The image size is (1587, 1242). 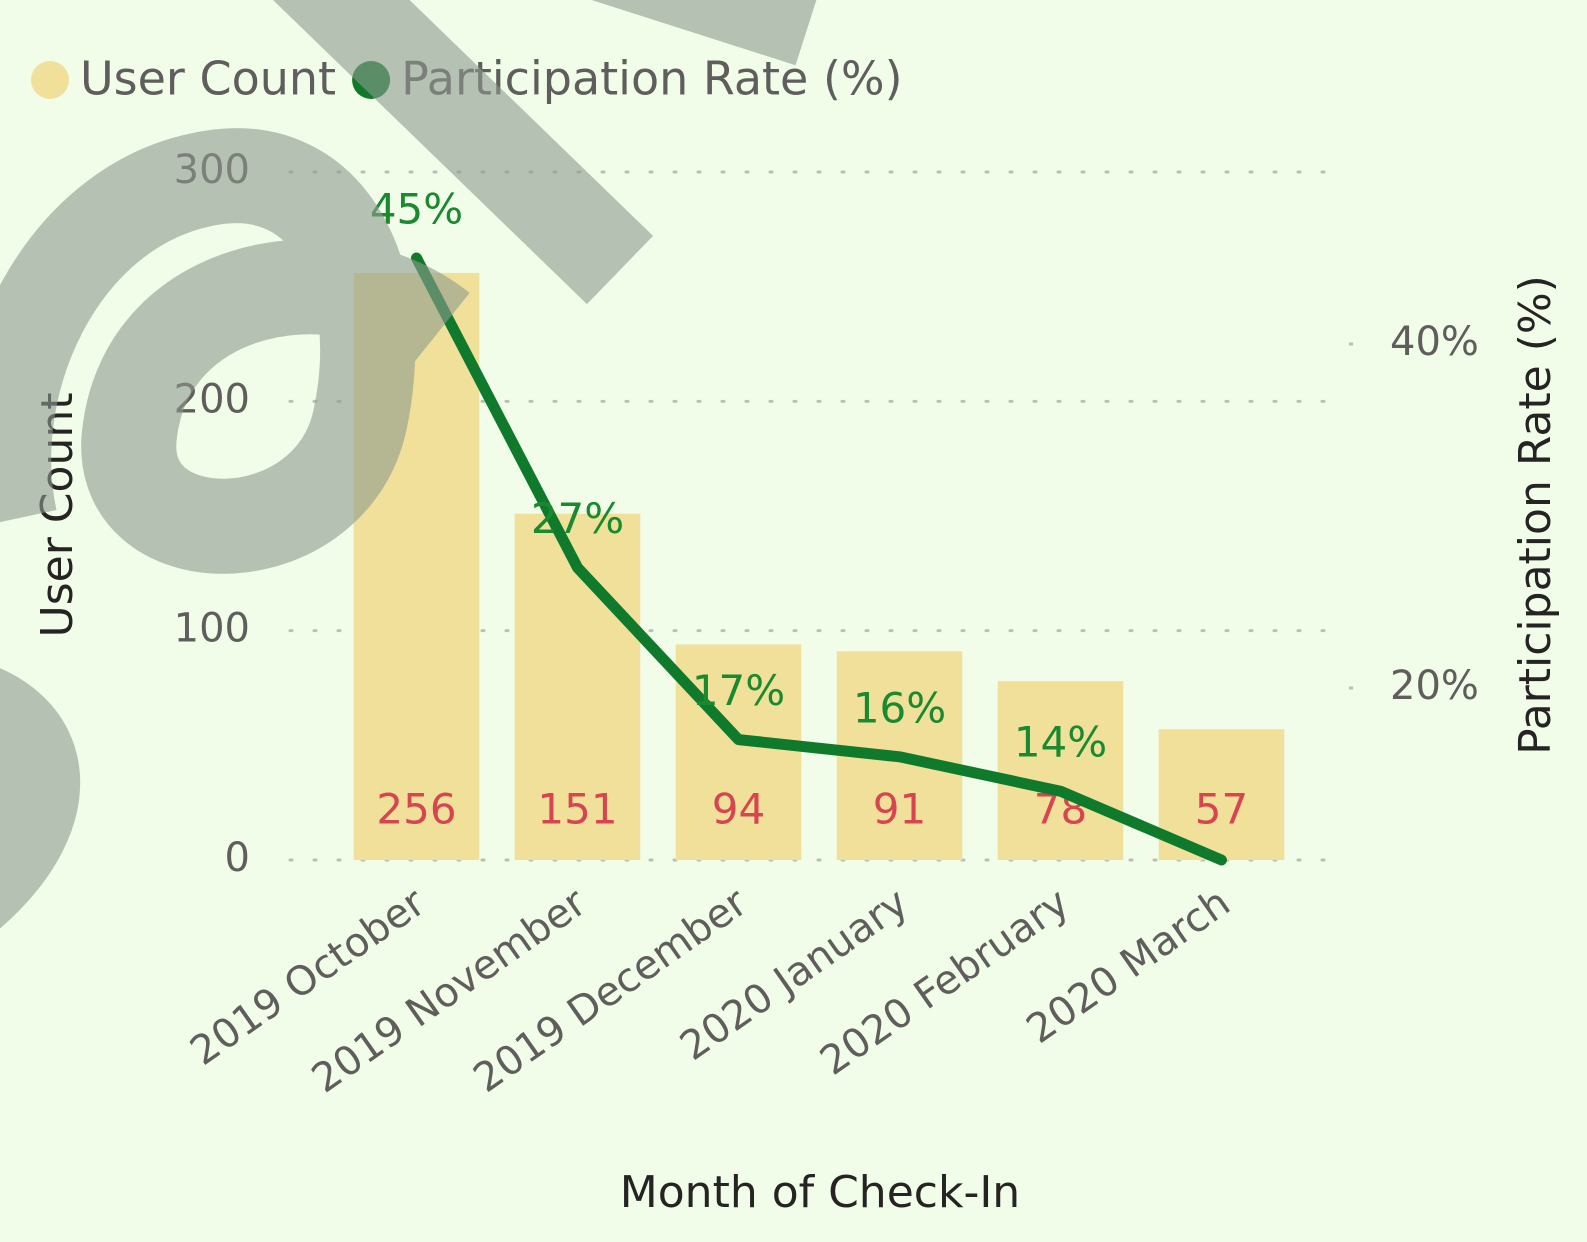 What do you see at coordinates (212, 170) in the screenshot?
I see `y-tick-label: 300` at bounding box center [212, 170].